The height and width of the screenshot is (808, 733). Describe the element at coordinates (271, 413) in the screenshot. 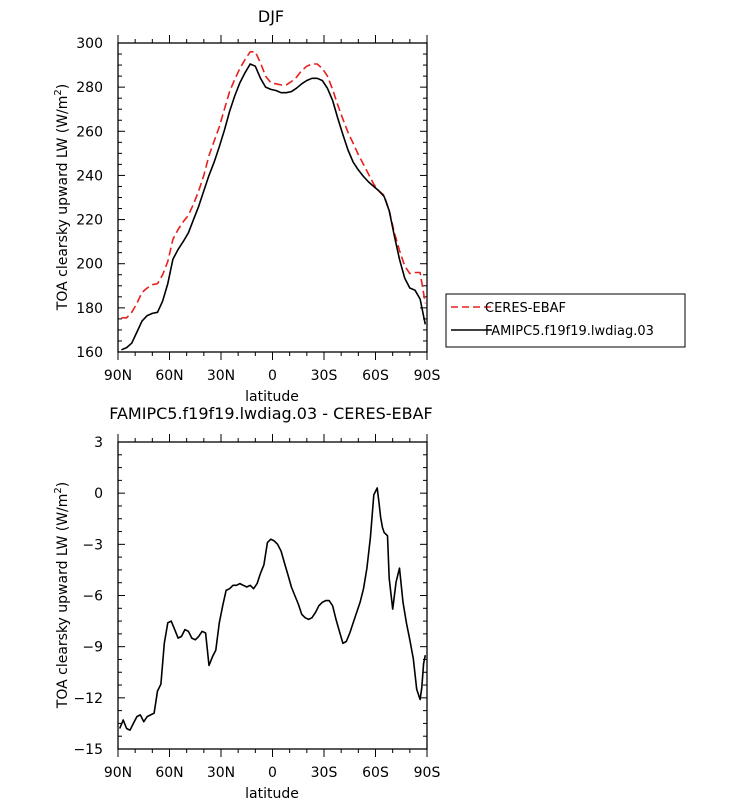

I see `chart-title: FAMIPC5.f19f19.lwdiag.03 - CERES-EBAF` at that location.